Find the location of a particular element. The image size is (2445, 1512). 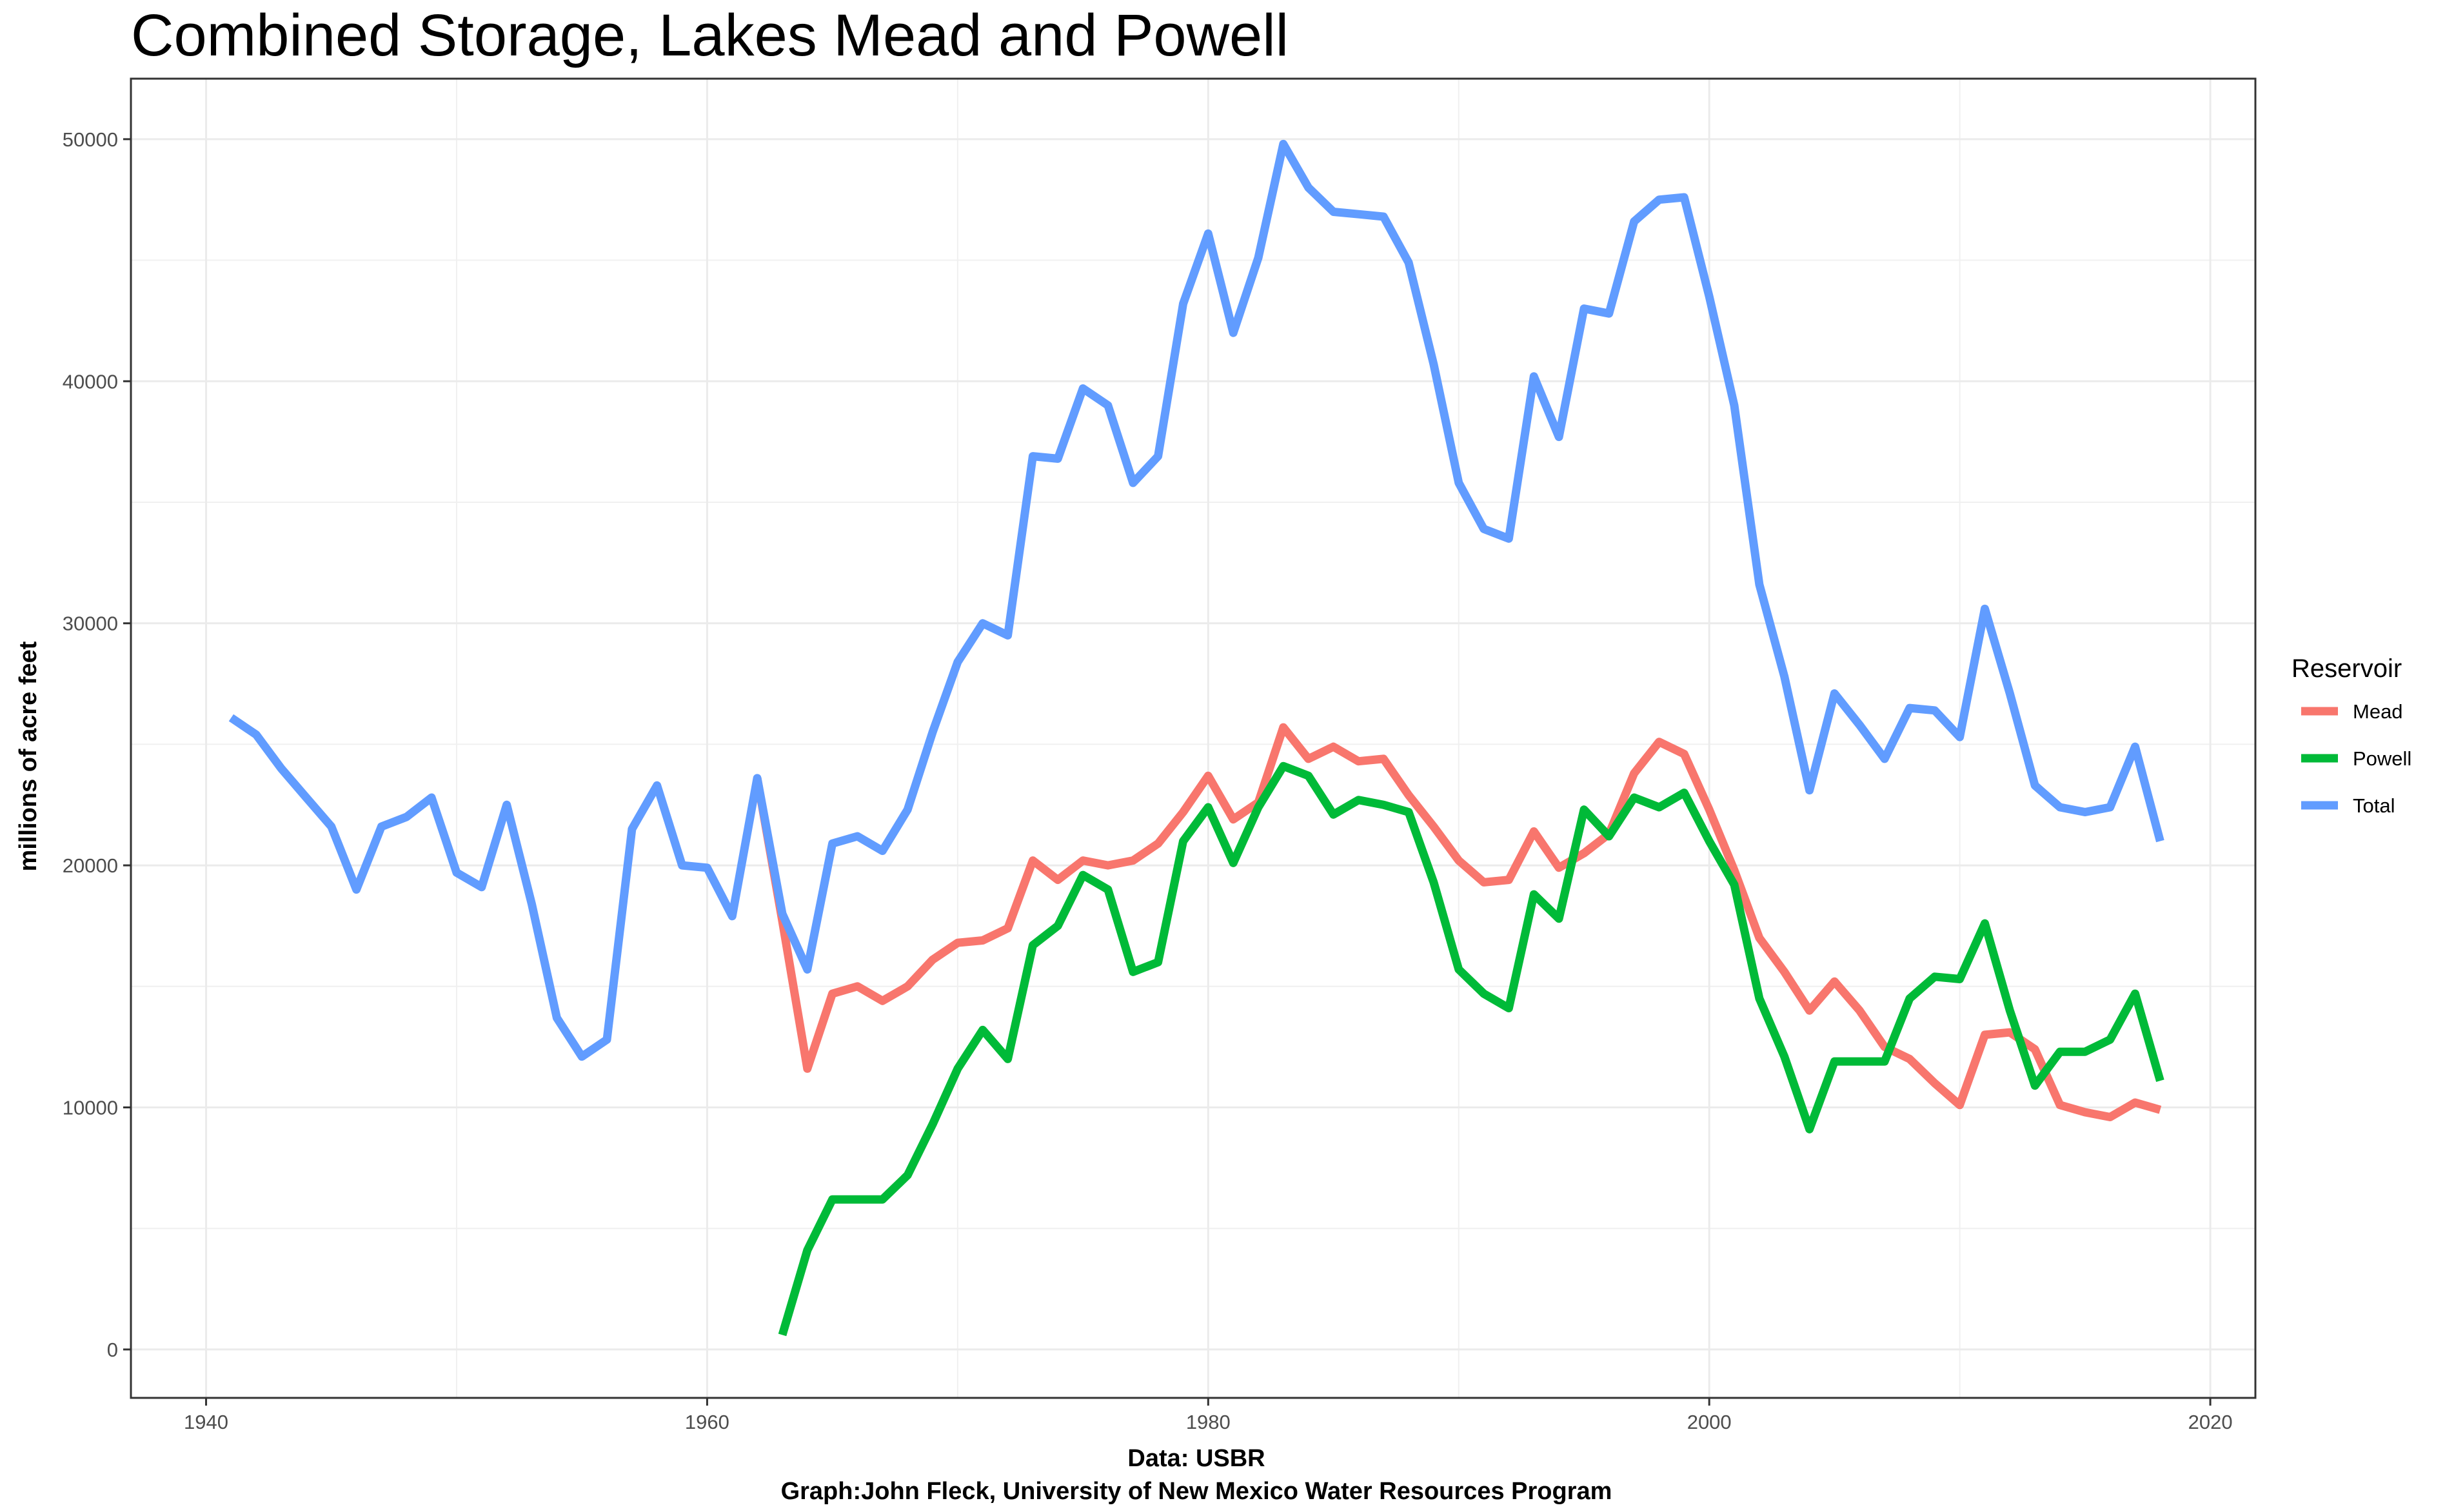

legend-items: Mead Powell Total is located at coordinates (2356, 758).